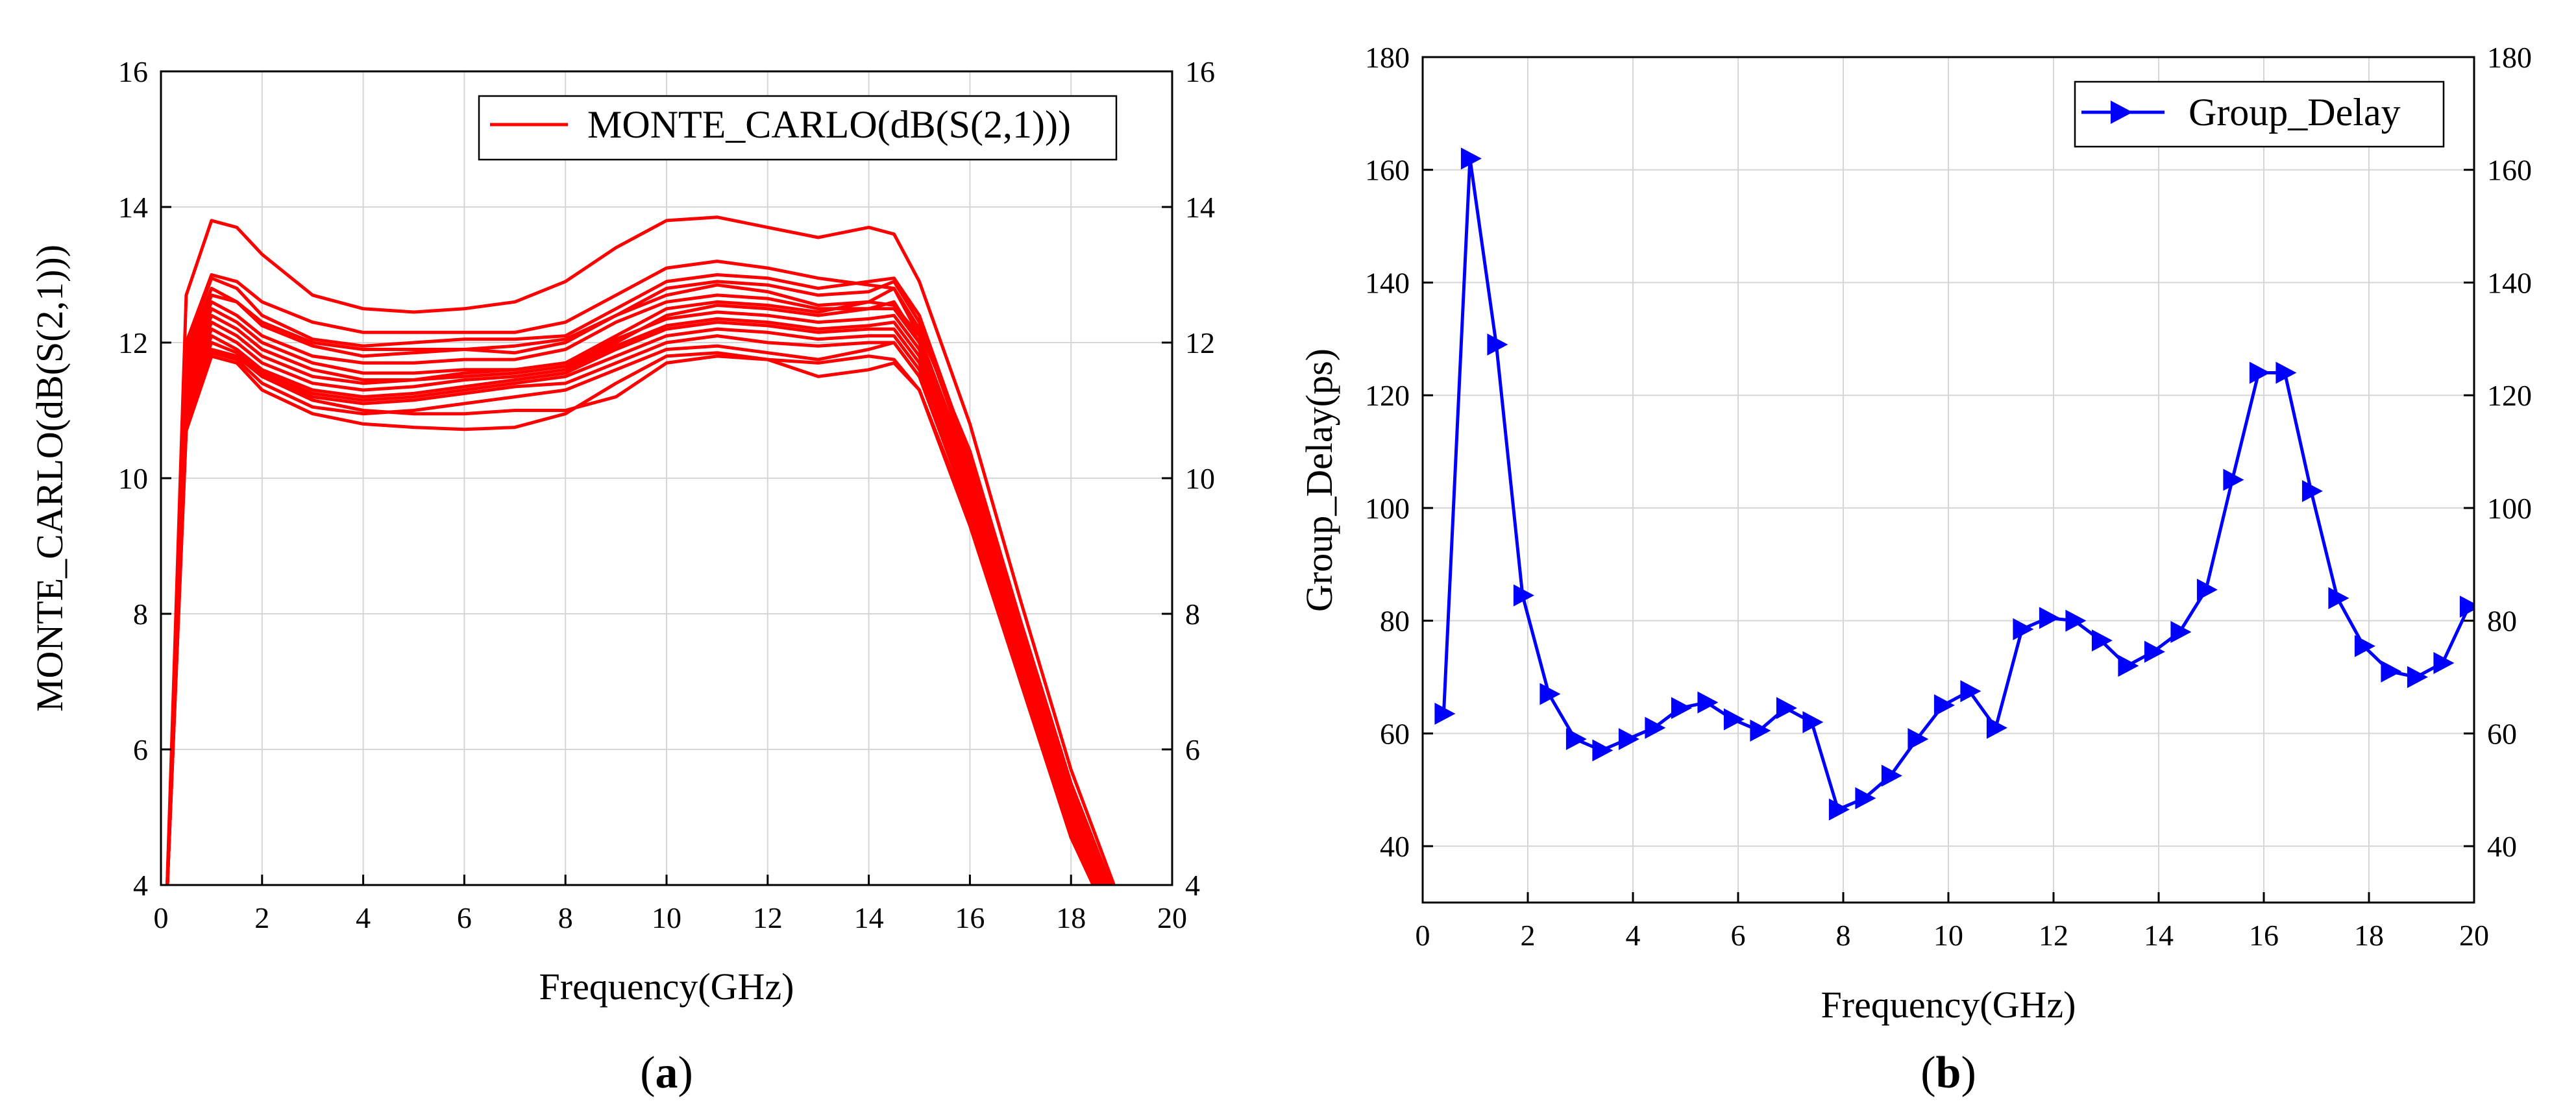 This screenshot has width=2576, height=1116. Describe the element at coordinates (1200, 342) in the screenshot. I see `chart-a-y-right-tick-label: 12` at that location.